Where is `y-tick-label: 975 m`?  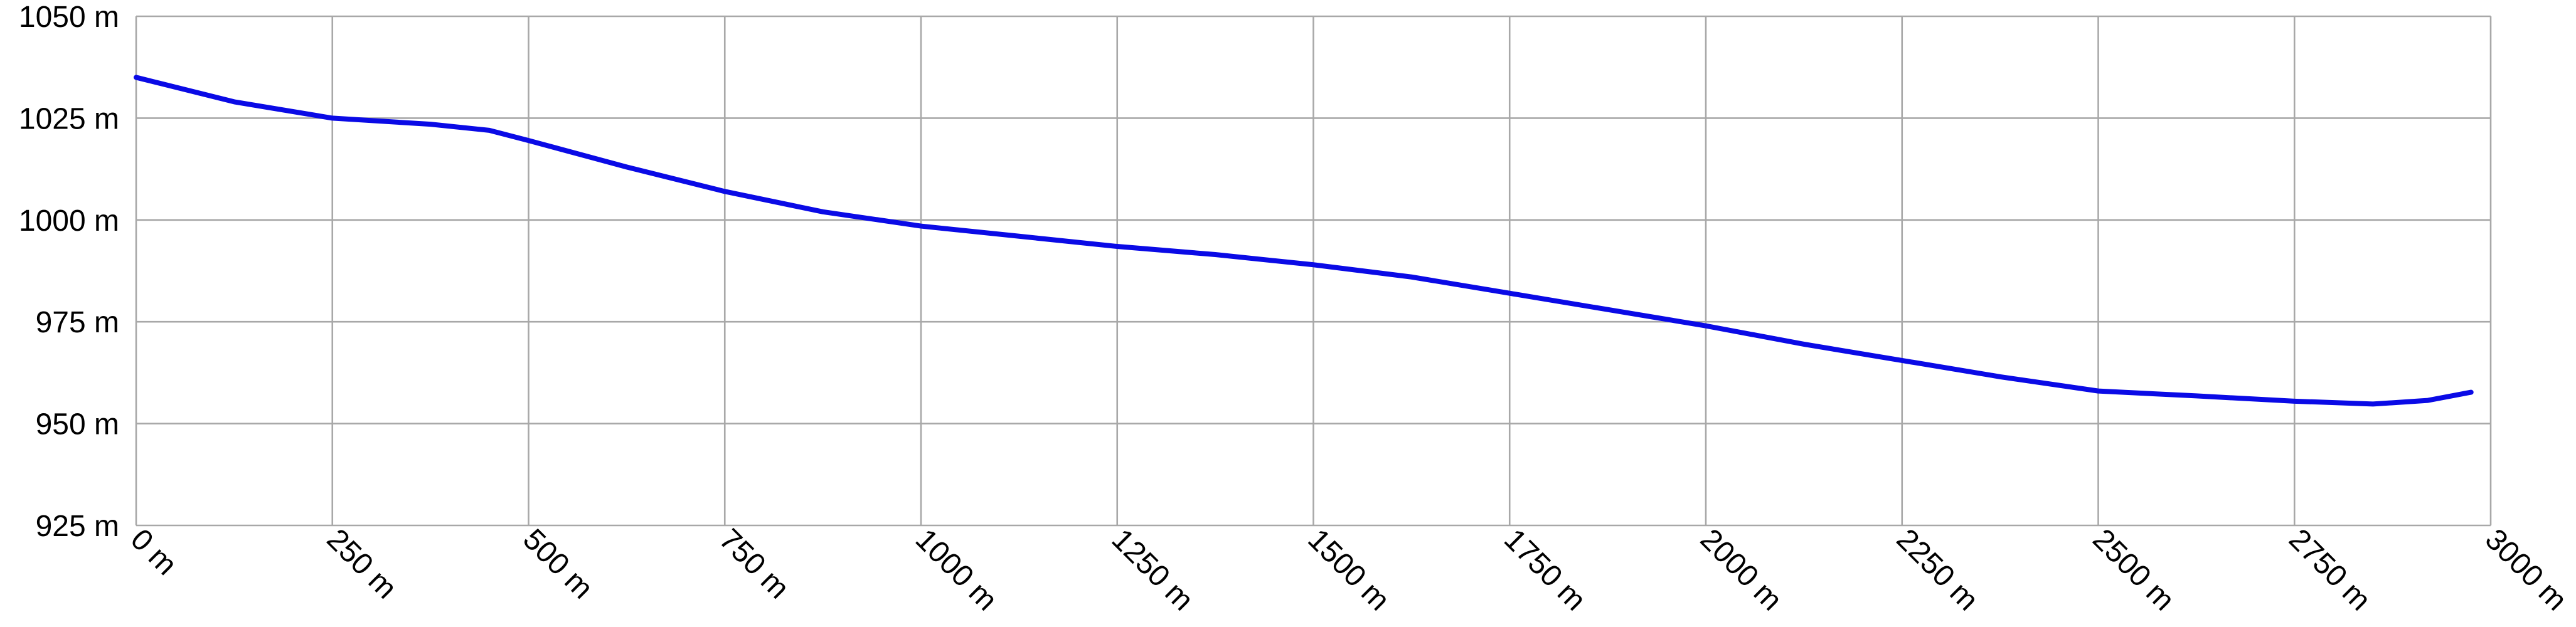
y-tick-label: 975 m is located at coordinates (78, 323).